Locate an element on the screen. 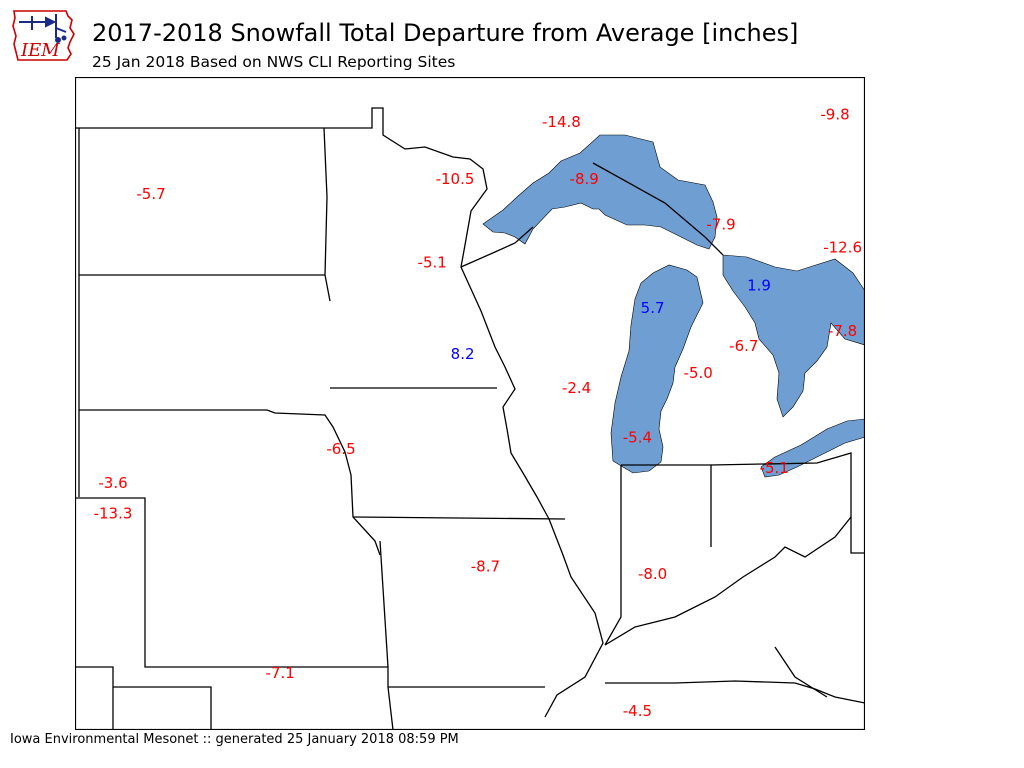 This screenshot has height=768, width=1024. lake-huron is located at coordinates (793, 336).